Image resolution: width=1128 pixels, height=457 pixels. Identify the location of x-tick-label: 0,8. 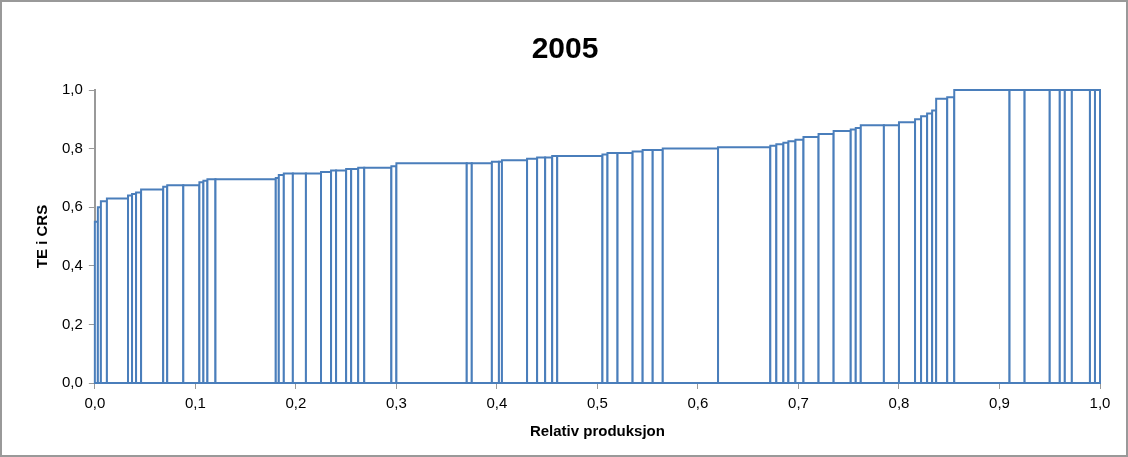
(899, 403).